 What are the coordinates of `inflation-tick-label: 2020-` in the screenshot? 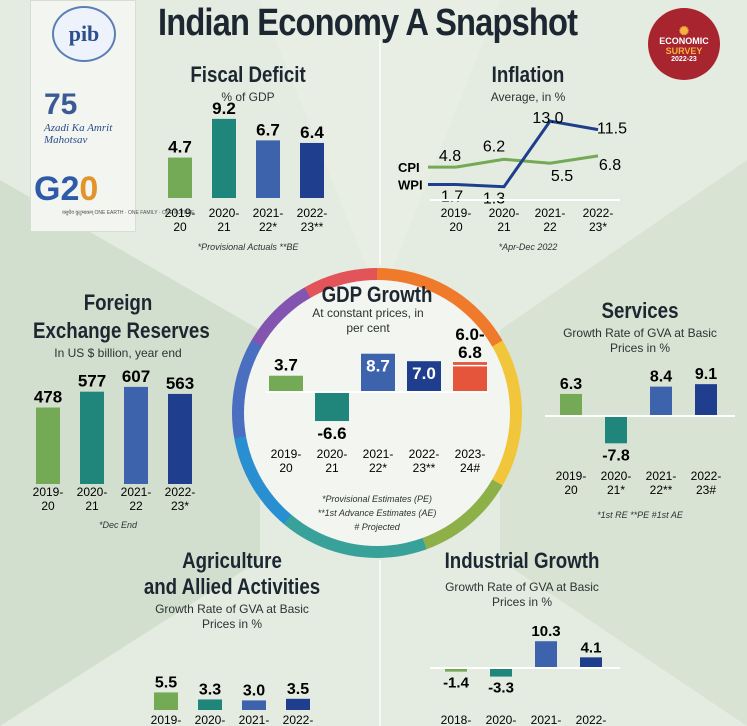 It's located at (504, 213).